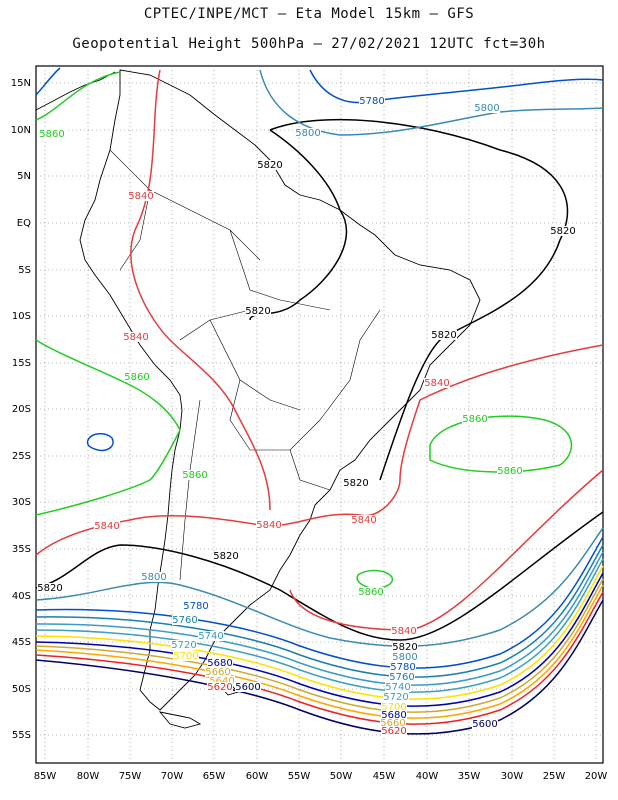 This screenshot has width=618, height=800. I want to click on lat-tick-label: 45S, so click(21, 642).